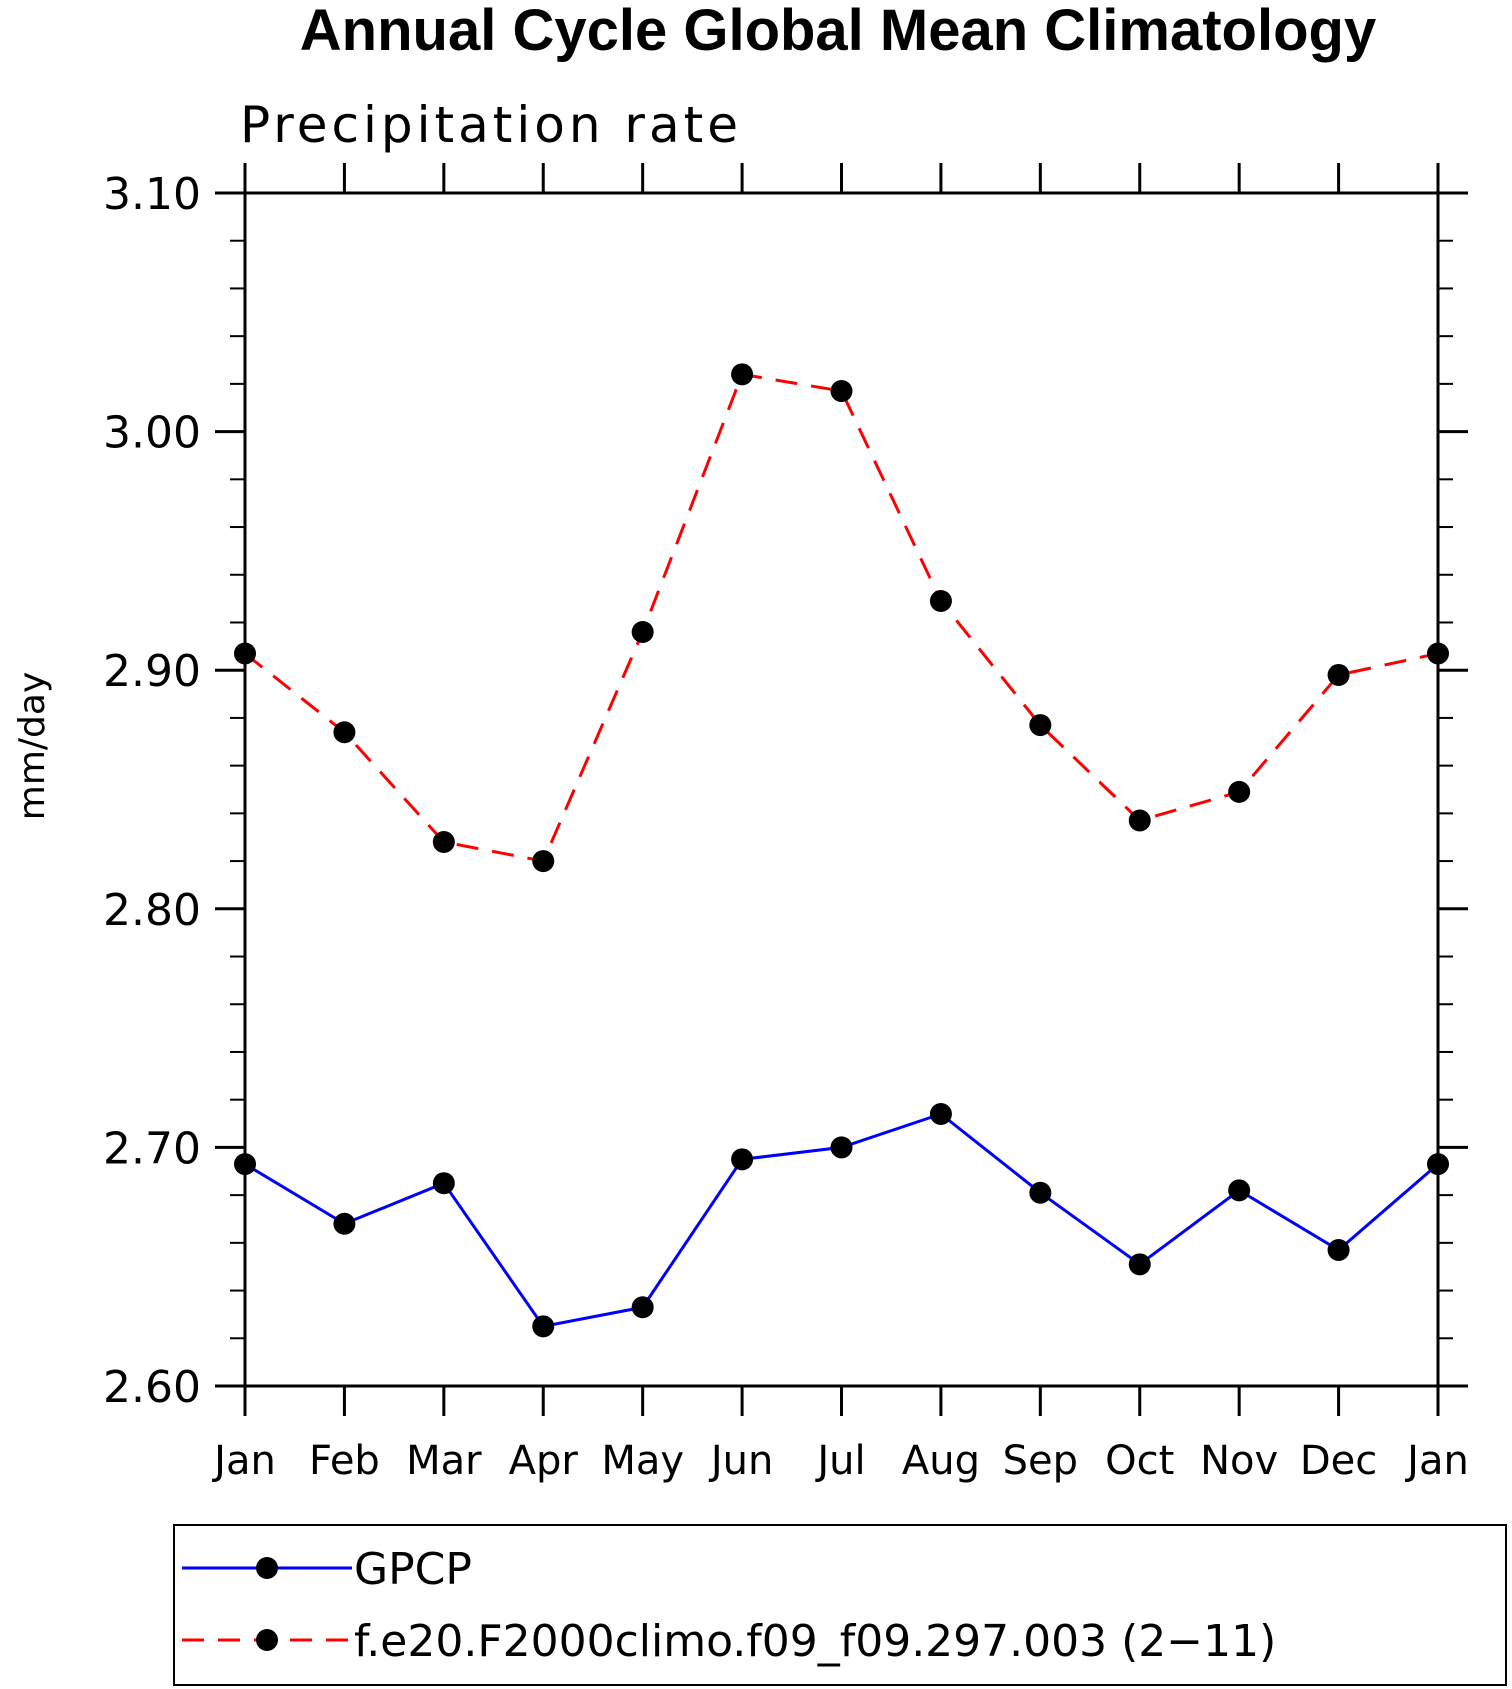  I want to click on legend-box, so click(840, 1605).